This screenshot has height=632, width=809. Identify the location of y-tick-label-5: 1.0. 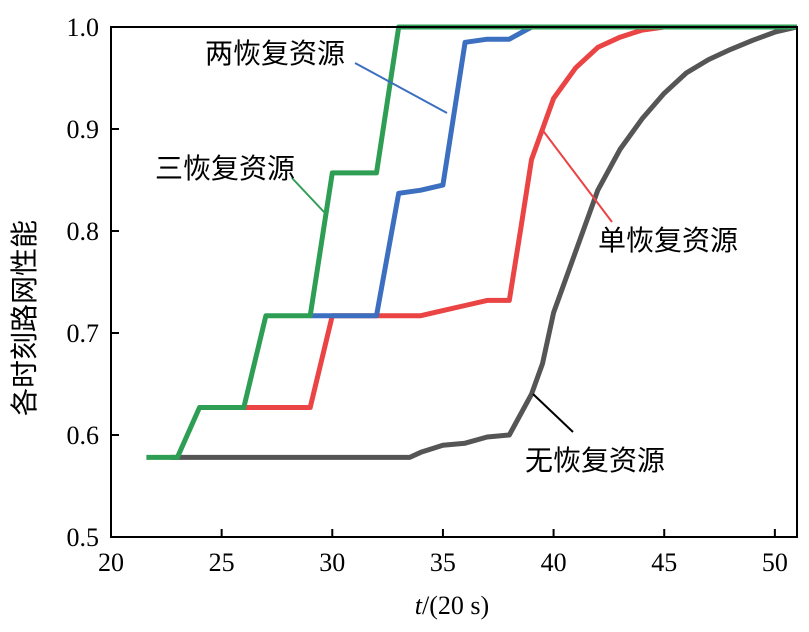
(83, 27).